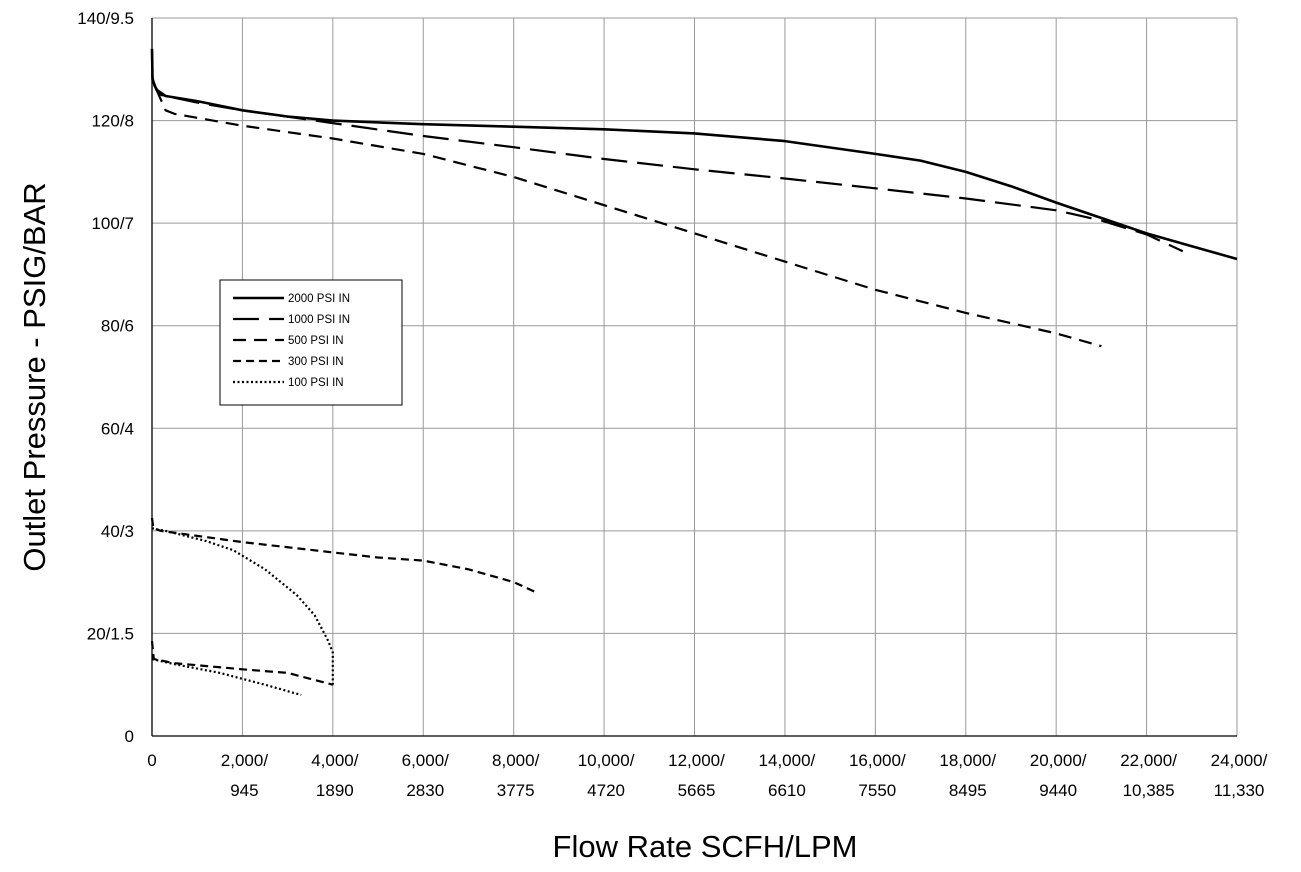  What do you see at coordinates (319, 299) in the screenshot?
I see `legend-label: 2000 PSI IN` at bounding box center [319, 299].